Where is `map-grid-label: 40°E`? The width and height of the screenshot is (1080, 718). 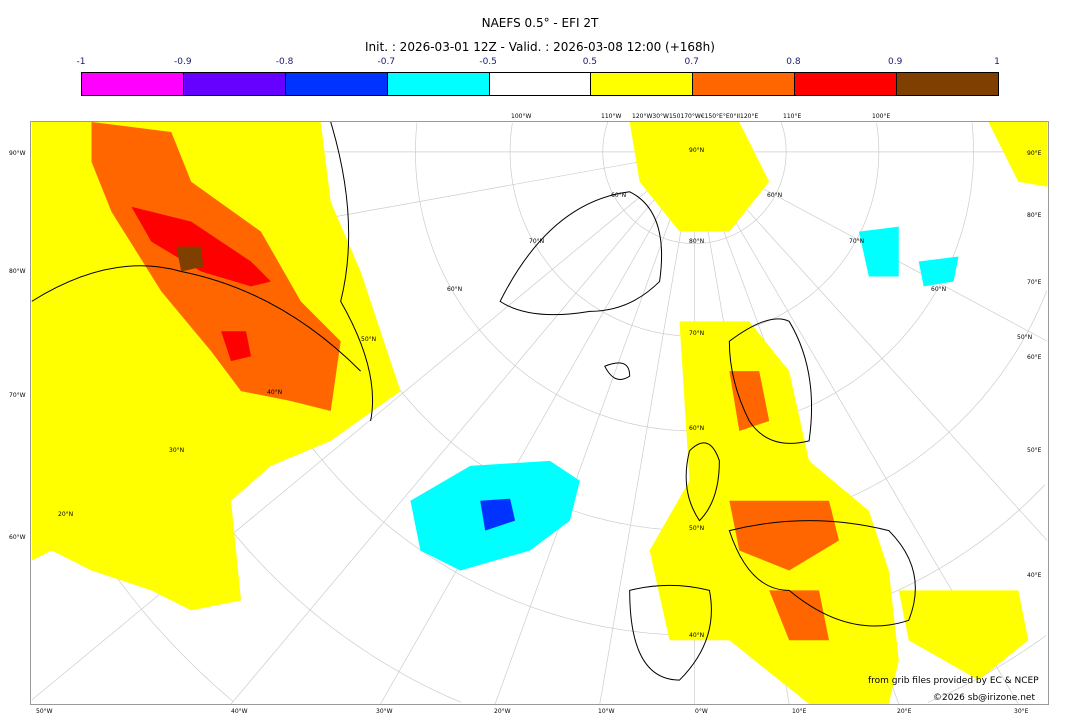
map-grid-label: 40°E is located at coordinates (1034, 575).